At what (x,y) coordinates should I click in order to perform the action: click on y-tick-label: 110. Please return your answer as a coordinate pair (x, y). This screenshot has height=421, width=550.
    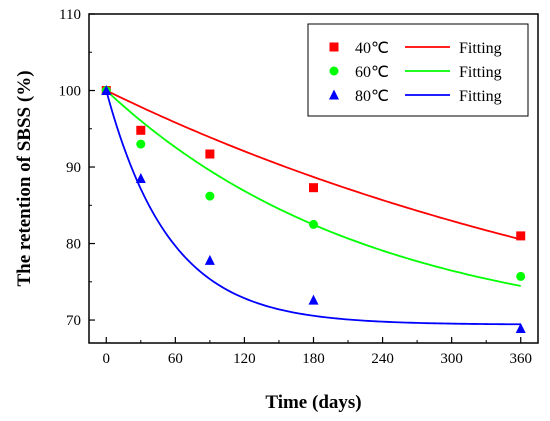
    Looking at the image, I should click on (70, 15).